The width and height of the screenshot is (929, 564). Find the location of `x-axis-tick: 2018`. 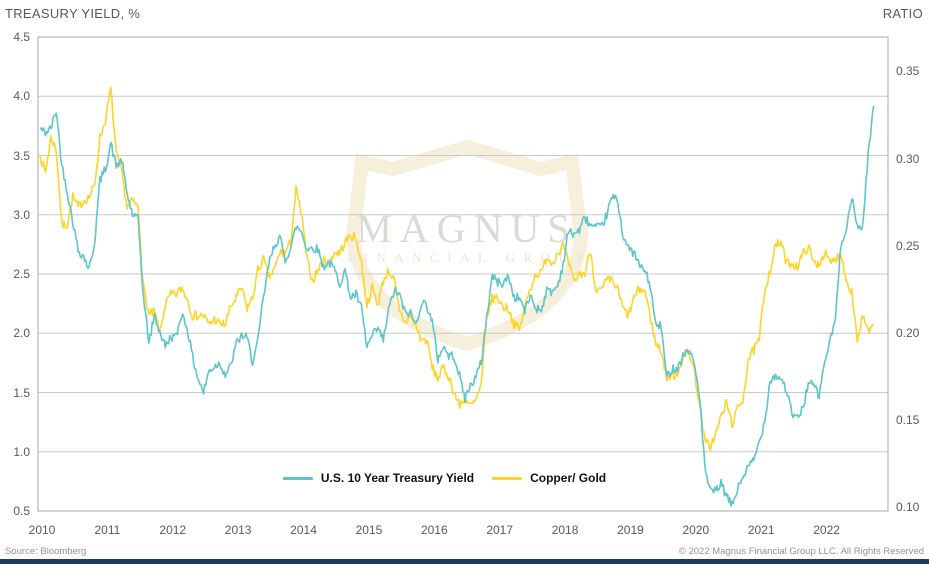

x-axis-tick: 2018 is located at coordinates (565, 530).